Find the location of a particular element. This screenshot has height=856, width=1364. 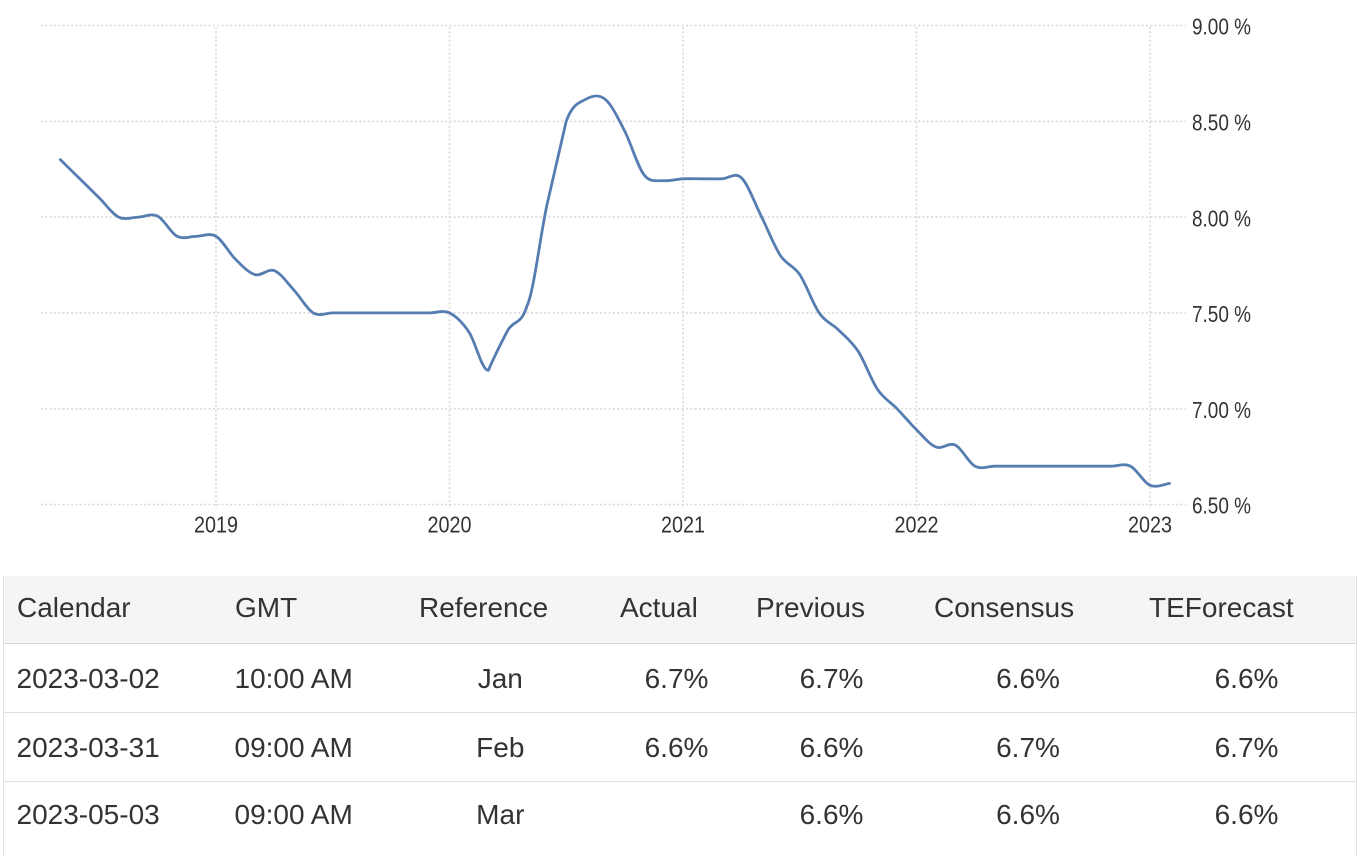

svg-text: 2022 is located at coordinates (917, 525).